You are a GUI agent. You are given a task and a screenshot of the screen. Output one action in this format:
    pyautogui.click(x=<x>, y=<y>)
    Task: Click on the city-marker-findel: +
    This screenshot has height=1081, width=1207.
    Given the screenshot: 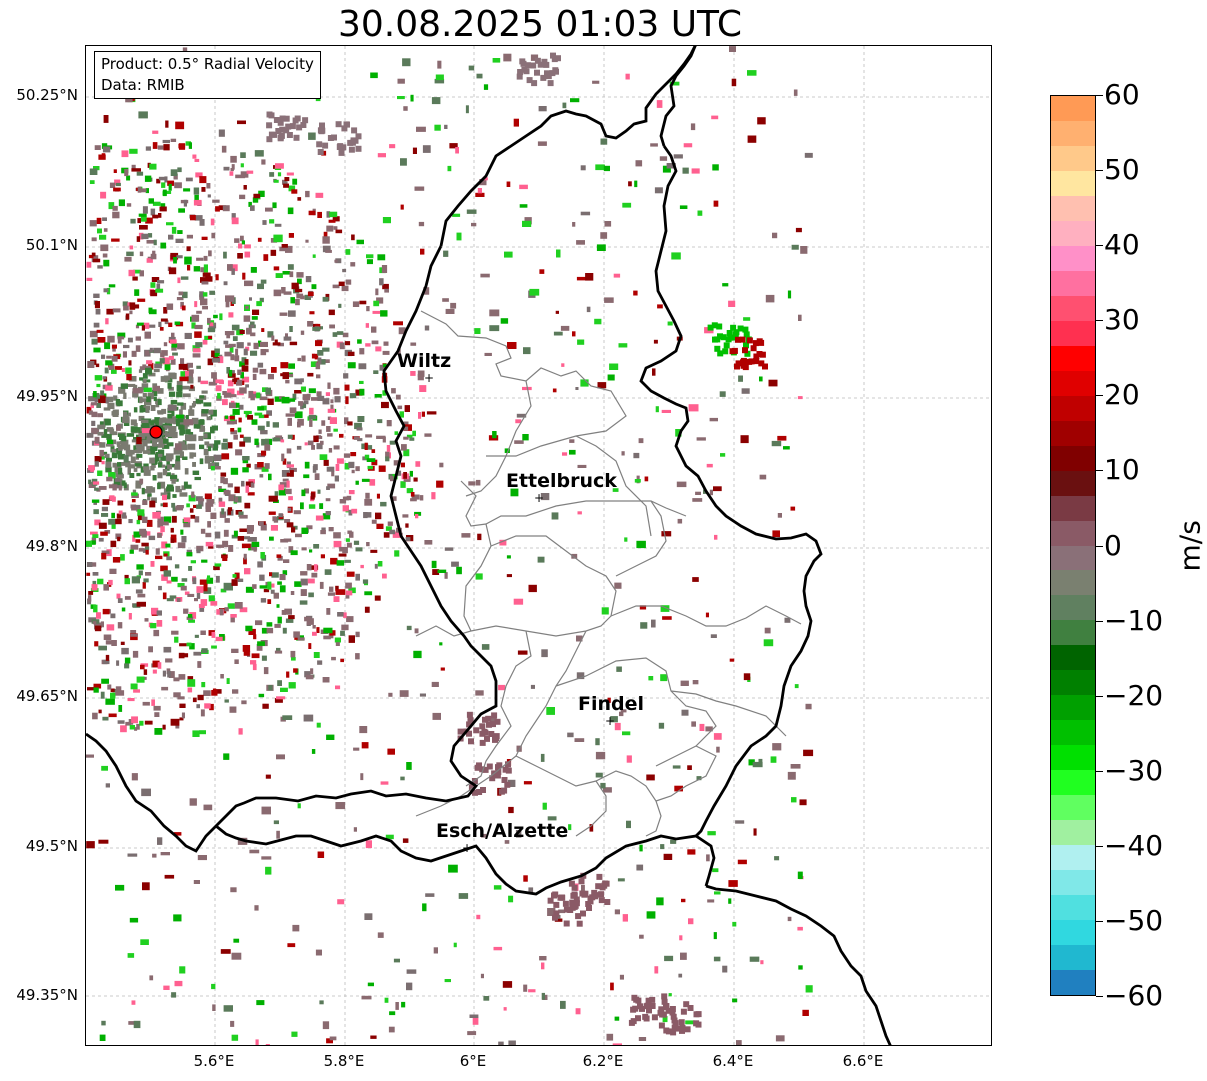 What is the action you would take?
    pyautogui.click(x=610, y=721)
    